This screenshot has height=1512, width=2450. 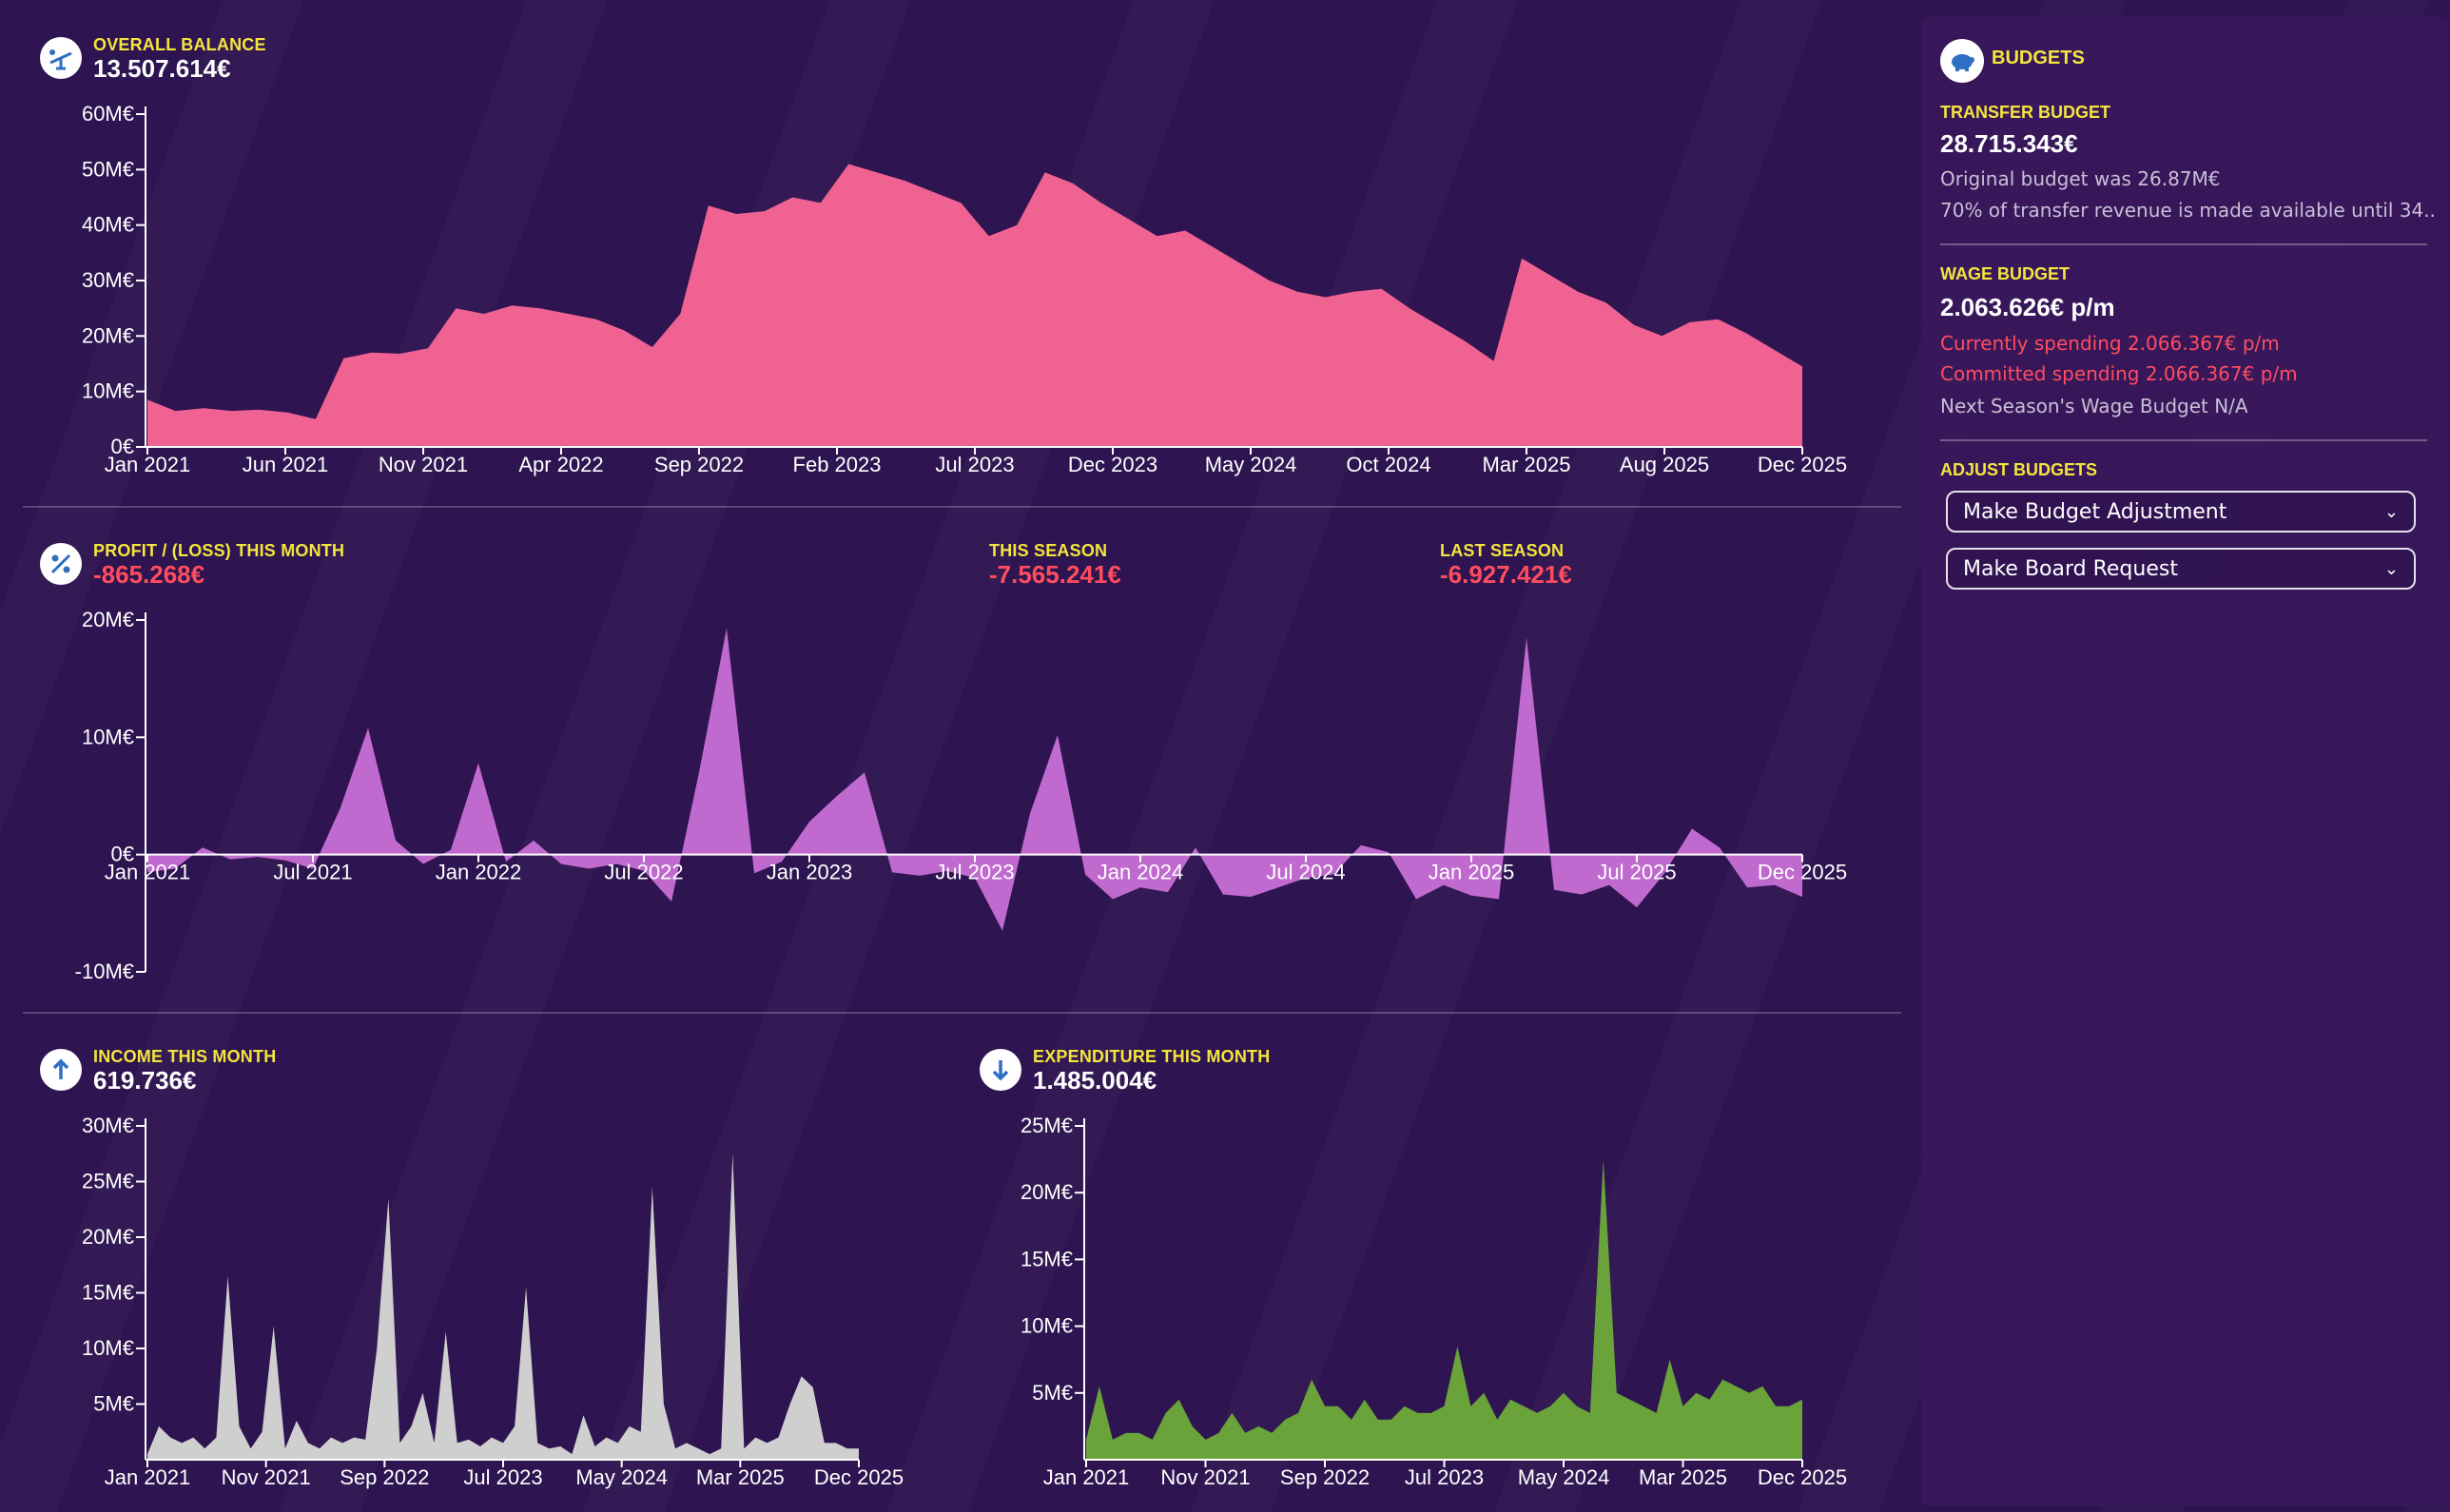 What do you see at coordinates (61, 564) in the screenshot?
I see `profit-loss-icon` at bounding box center [61, 564].